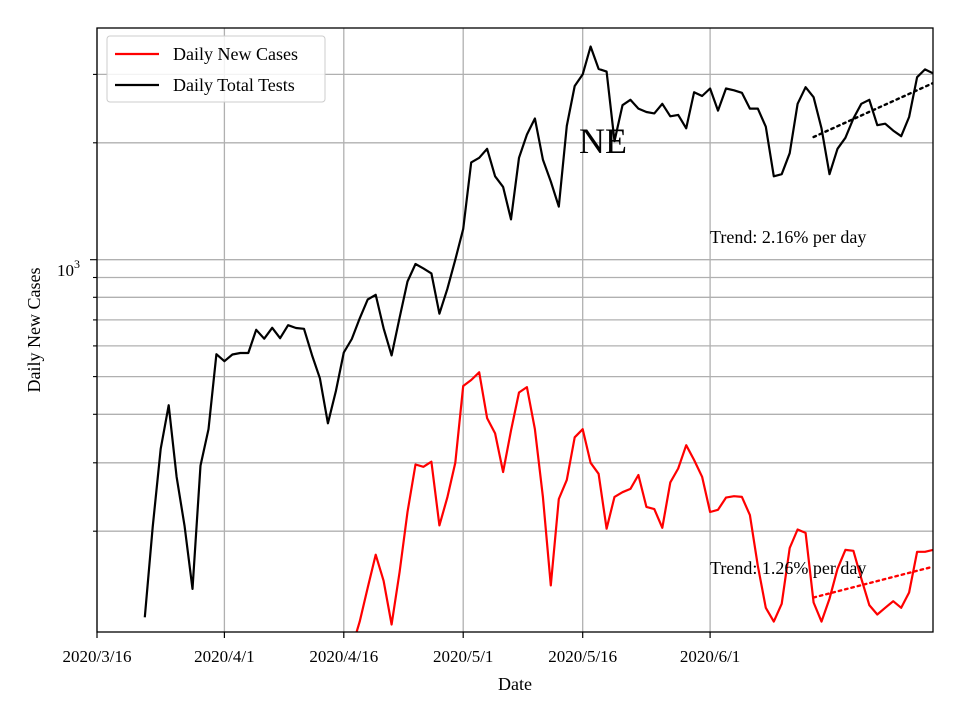 Image resolution: width=960 pixels, height=720 pixels. Describe the element at coordinates (582, 656) in the screenshot. I see `x-tick-label: 2020/5/16` at that location.